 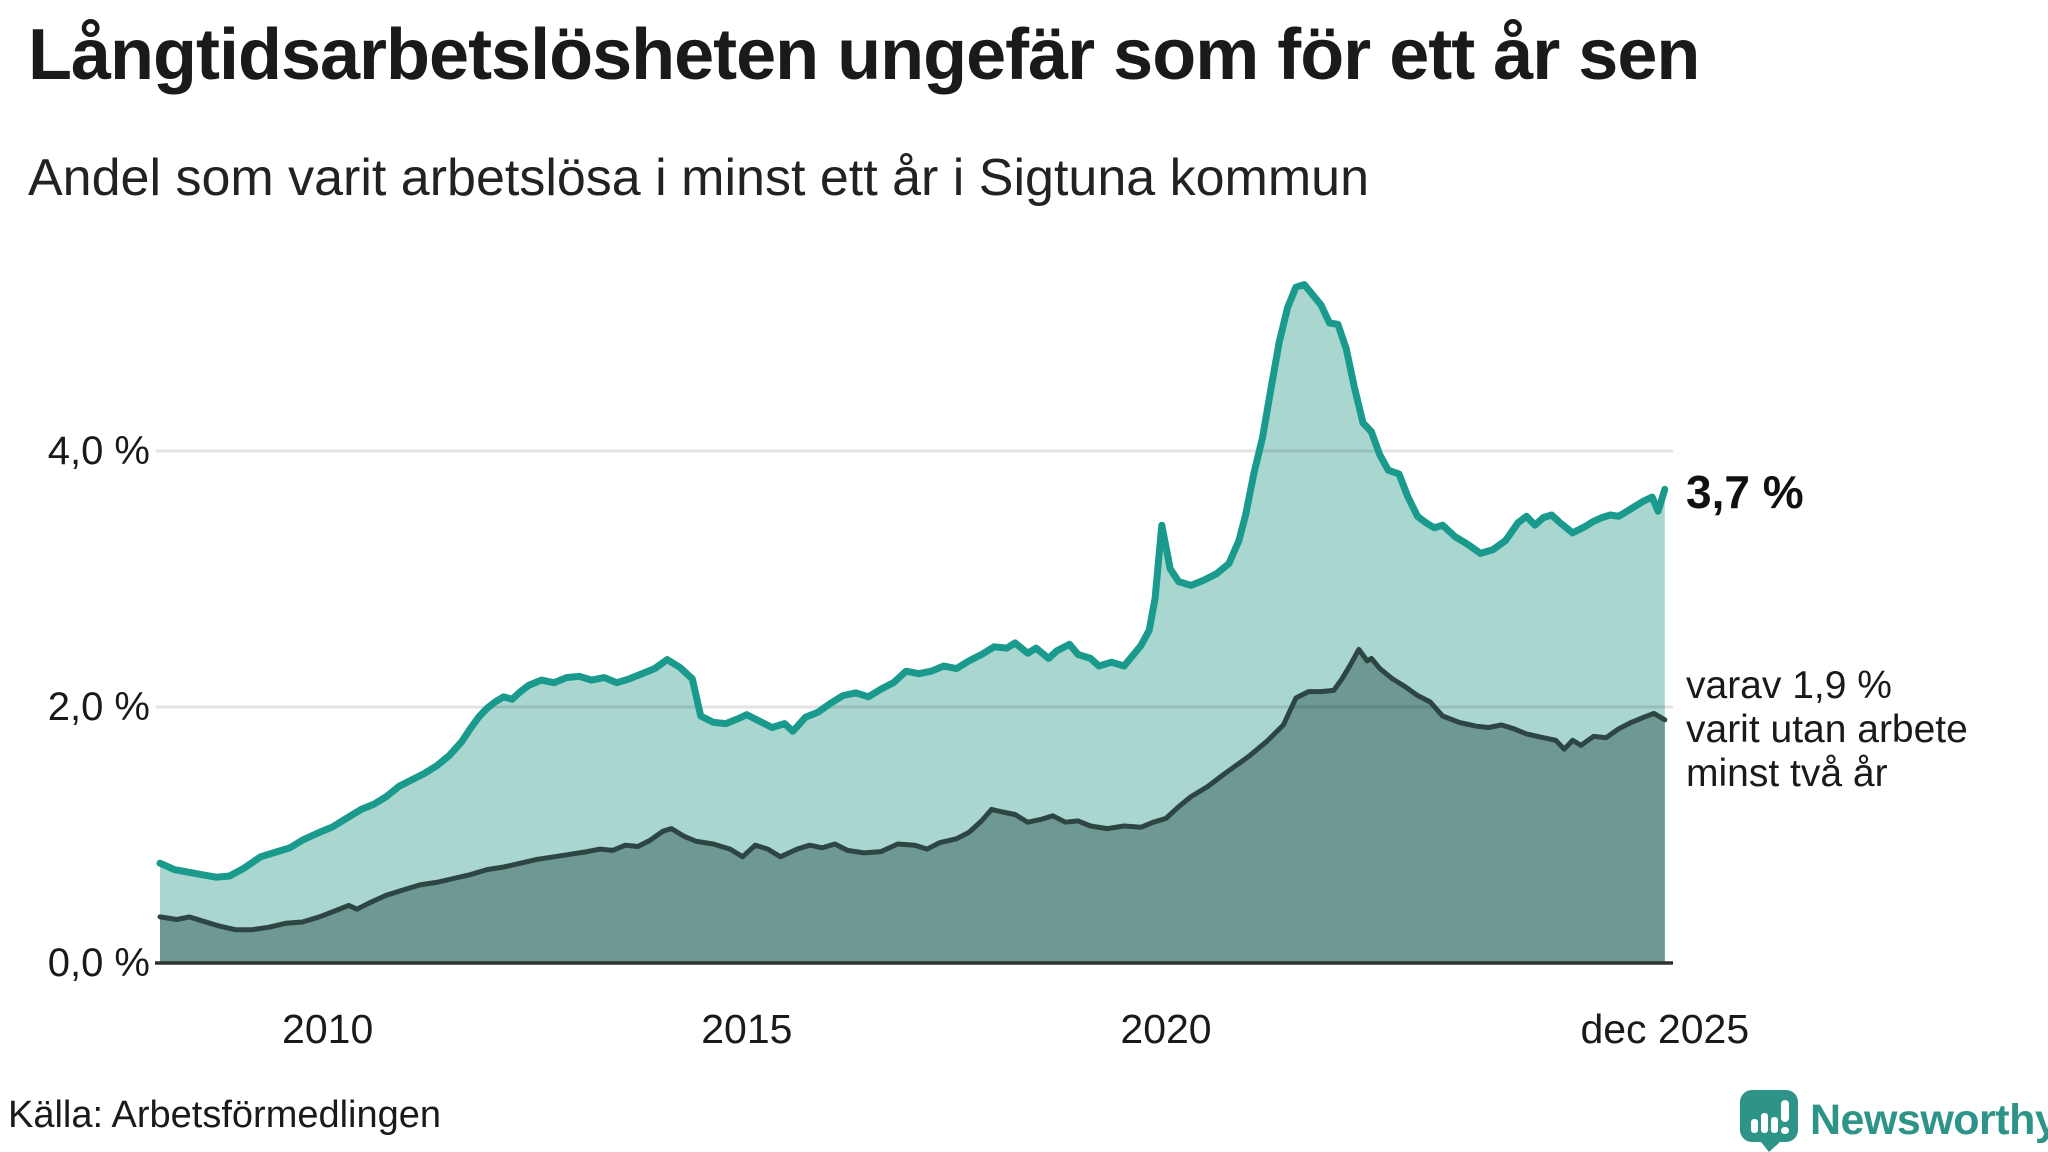 I want to click on y-axis-tick-label: 4,0 %, so click(x=98, y=451).